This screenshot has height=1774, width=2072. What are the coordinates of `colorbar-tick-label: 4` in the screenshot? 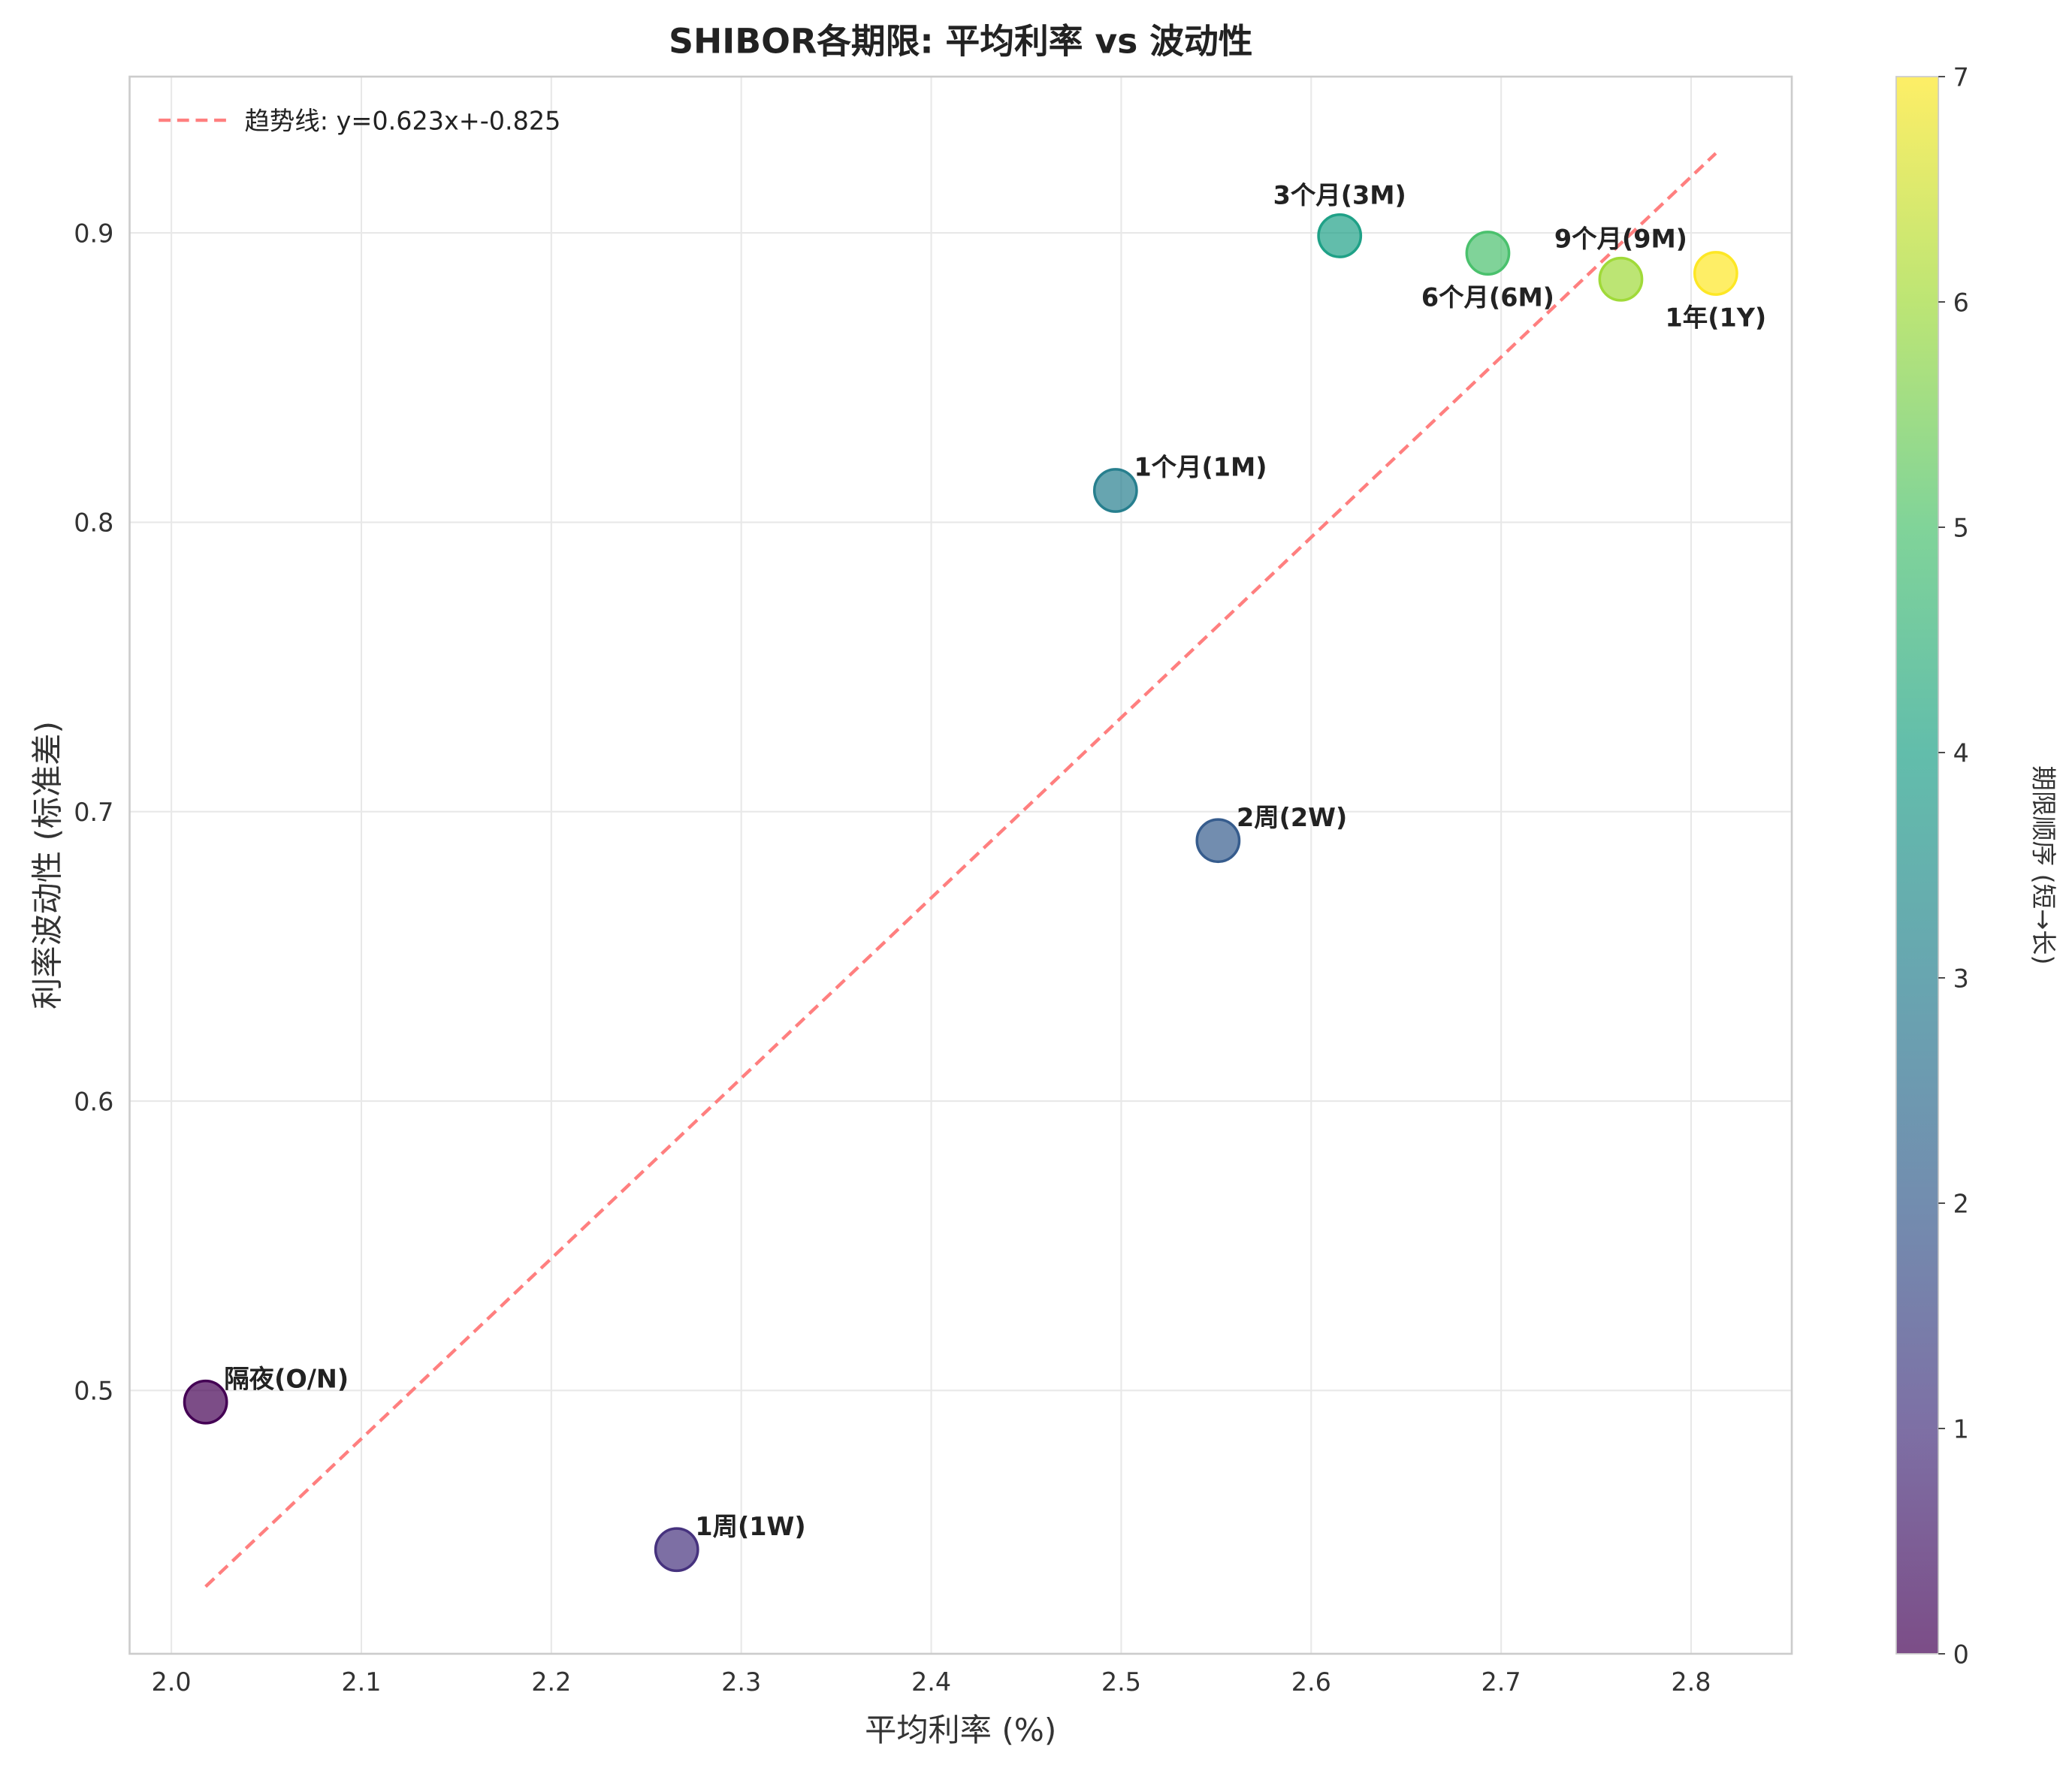 It's located at (1961, 753).